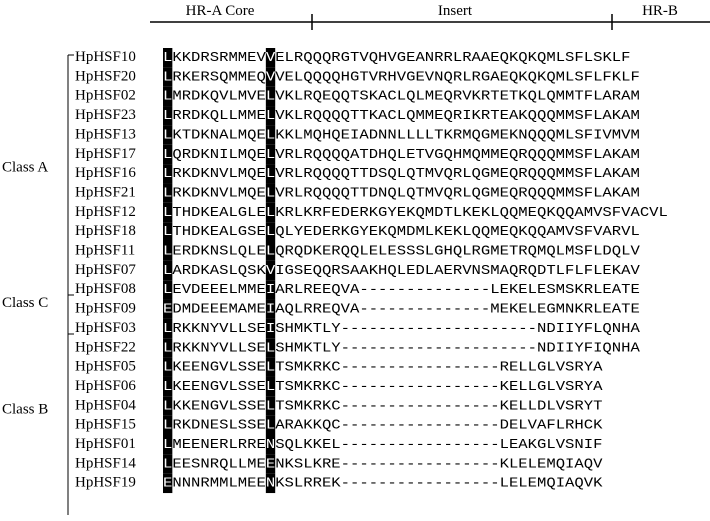 Image resolution: width=710 pixels, height=521 pixels. What do you see at coordinates (105, 212) in the screenshot?
I see `sequence-name: HpHSF12` at bounding box center [105, 212].